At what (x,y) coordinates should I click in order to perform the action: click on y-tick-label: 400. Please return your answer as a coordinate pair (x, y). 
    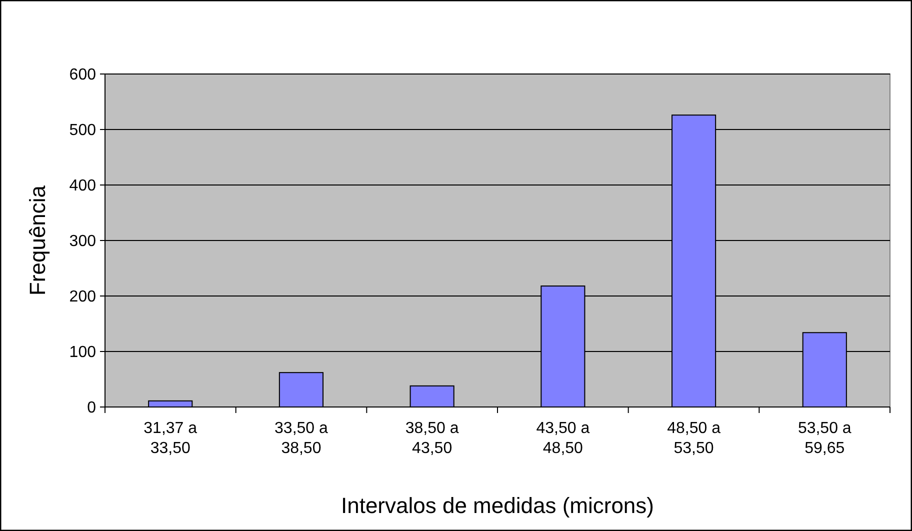
    Looking at the image, I should click on (82, 186).